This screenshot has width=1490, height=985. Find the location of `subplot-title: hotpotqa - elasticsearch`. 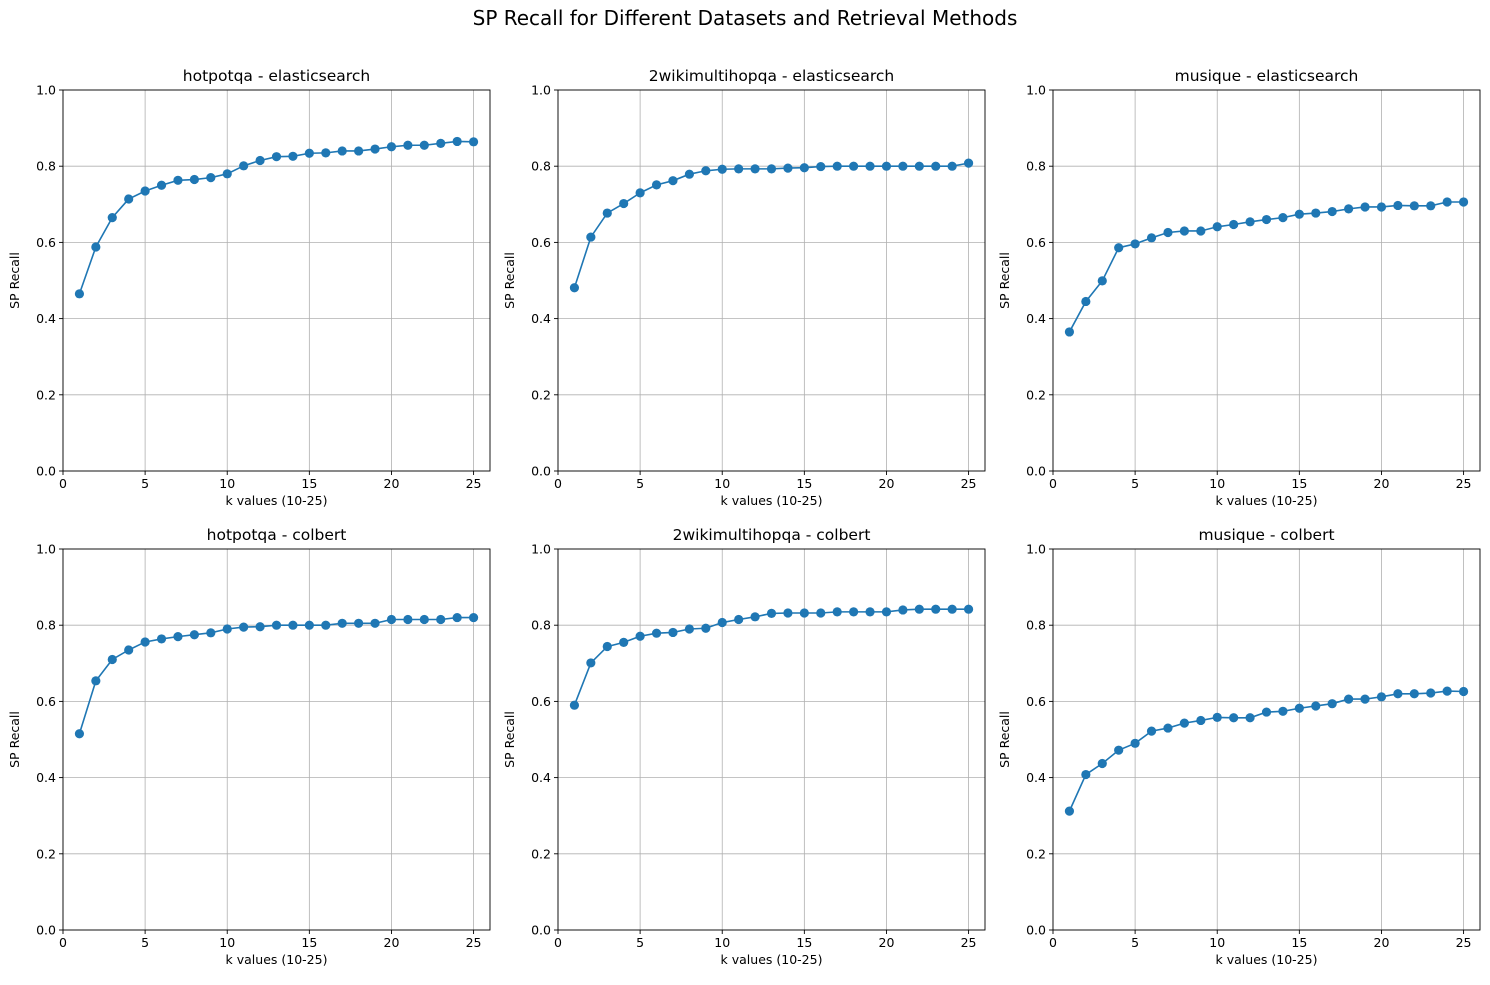

subplot-title: hotpotqa - elasticsearch is located at coordinates (276, 76).